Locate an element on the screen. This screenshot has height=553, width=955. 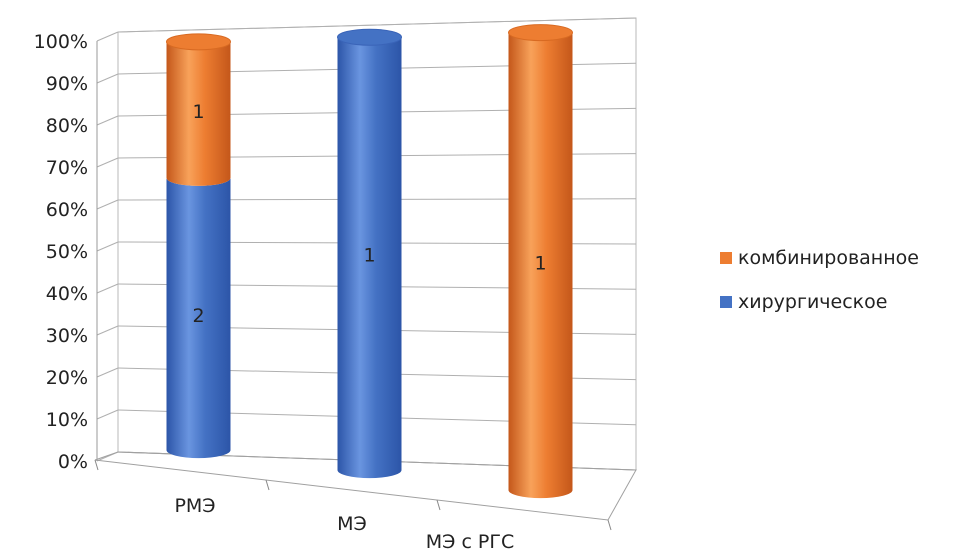
y-tick-label: 60% is located at coordinates (67, 210).